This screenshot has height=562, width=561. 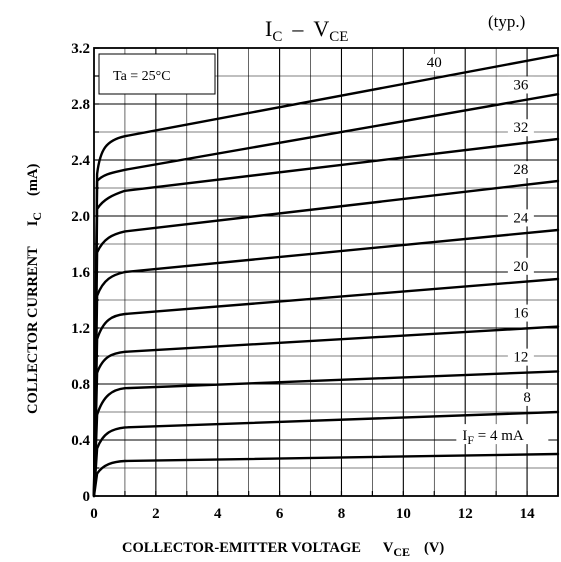 I want to click on curve-label-if-24: 24, so click(x=521, y=218).